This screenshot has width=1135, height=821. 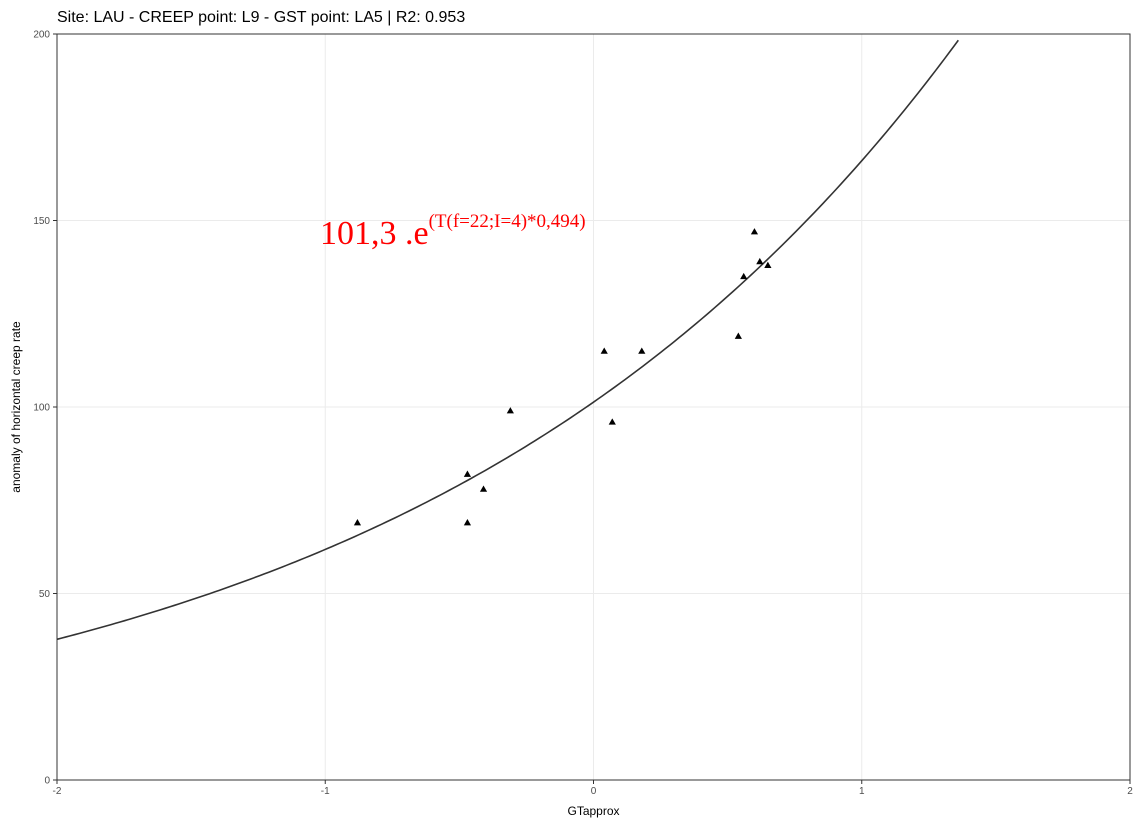 What do you see at coordinates (16, 407) in the screenshot?
I see `y-axis-title: anomaly of horizontal creep rate` at bounding box center [16, 407].